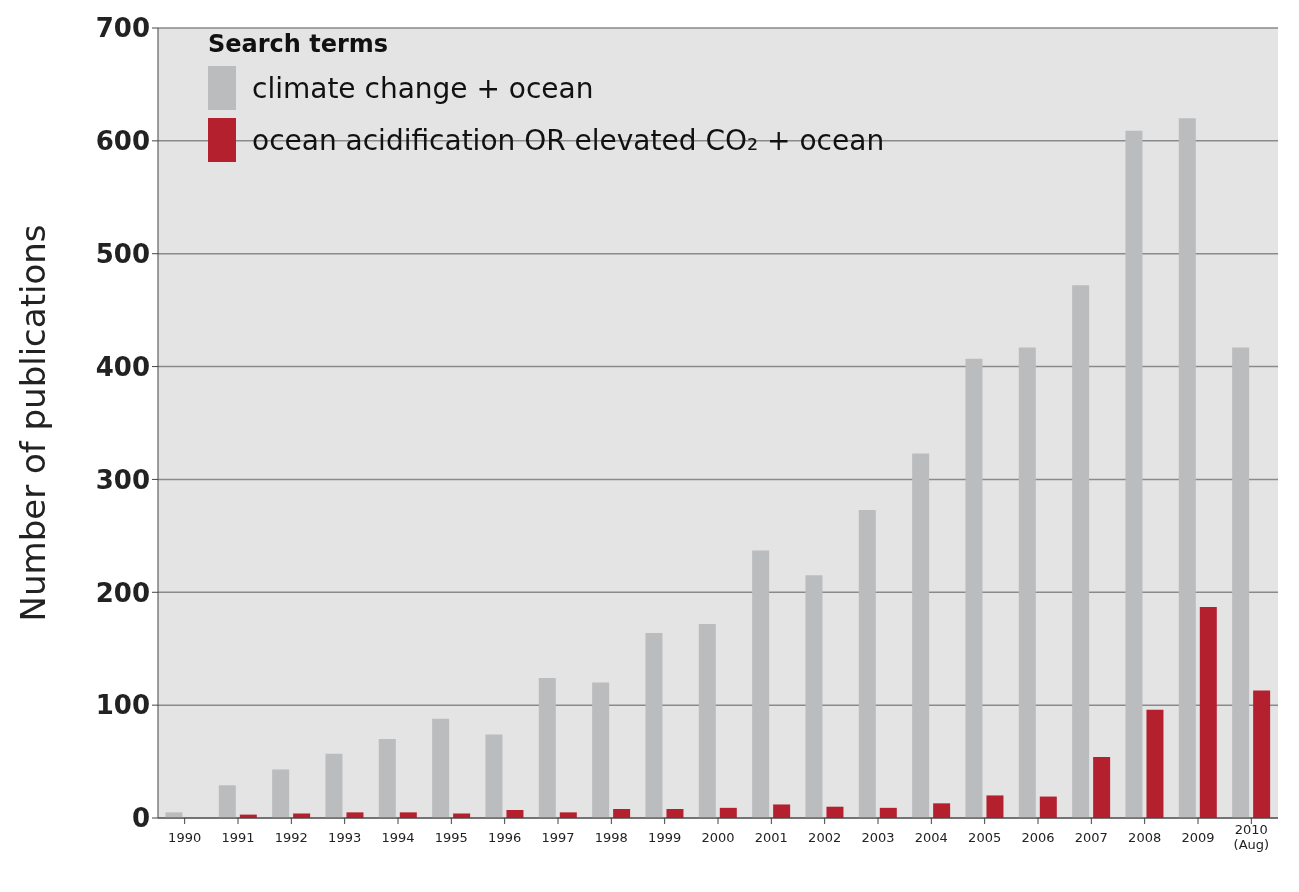 The height and width of the screenshot is (892, 1299). What do you see at coordinates (878, 837) in the screenshot?
I see `x-tick-label: 2003` at bounding box center [878, 837].